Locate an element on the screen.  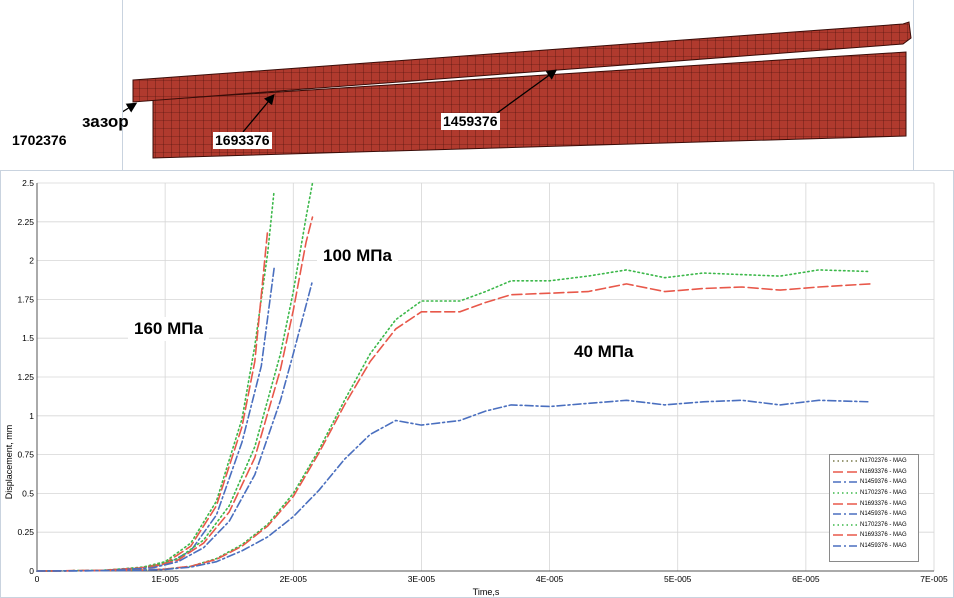
lower-plate is located at coordinates (529, 105).